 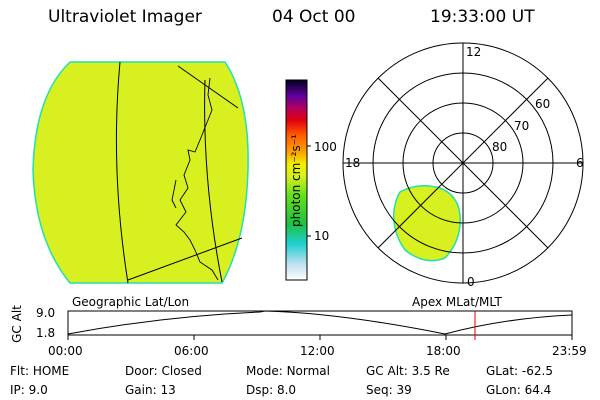 What do you see at coordinates (29, 390) in the screenshot?
I see `status-ip: IP: 9.0` at bounding box center [29, 390].